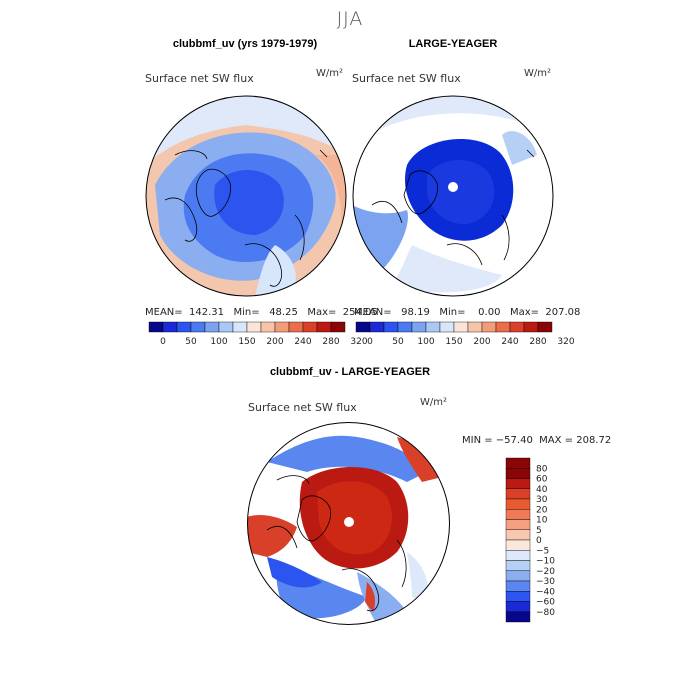  I want to click on panel1-title: clubbmf_uv (yrs 1979-1979), so click(245, 44).